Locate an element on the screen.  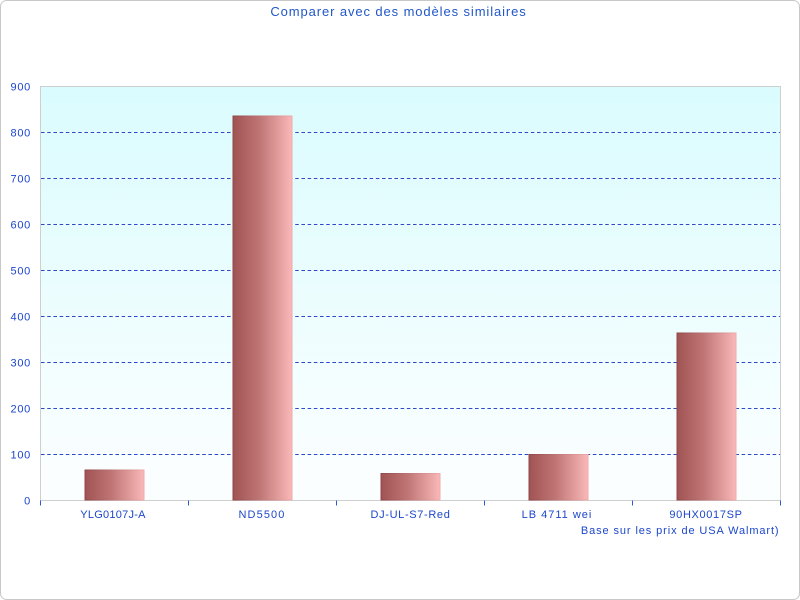
svg-text: 200 is located at coordinates (21, 409).